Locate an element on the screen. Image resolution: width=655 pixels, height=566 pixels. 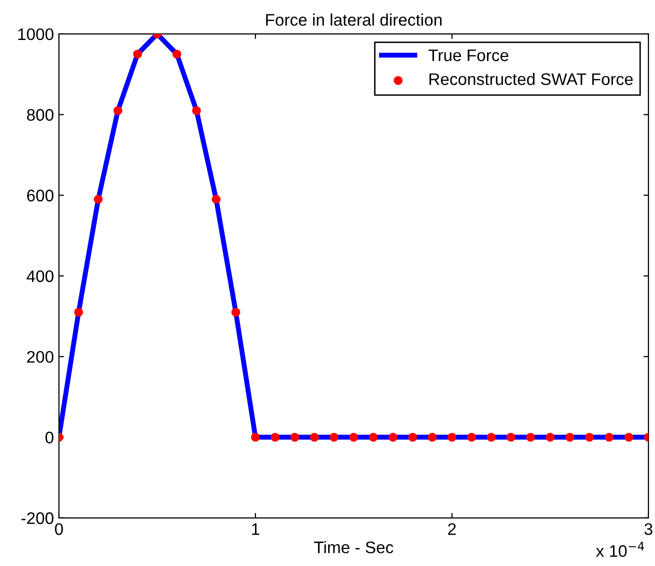
x-tick-label: 0 is located at coordinates (58, 529).